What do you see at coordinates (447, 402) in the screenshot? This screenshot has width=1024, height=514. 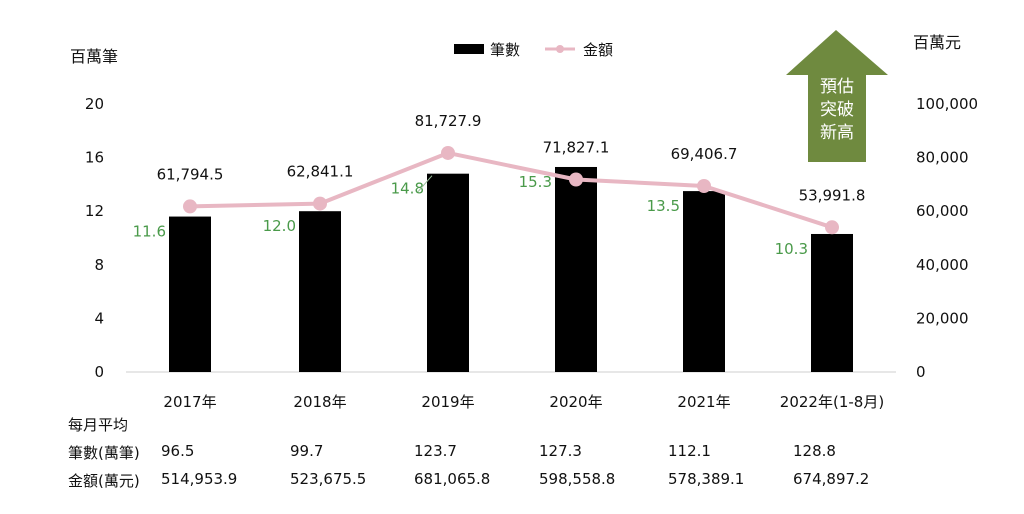 I see `x-tick-label: 2019年` at bounding box center [447, 402].